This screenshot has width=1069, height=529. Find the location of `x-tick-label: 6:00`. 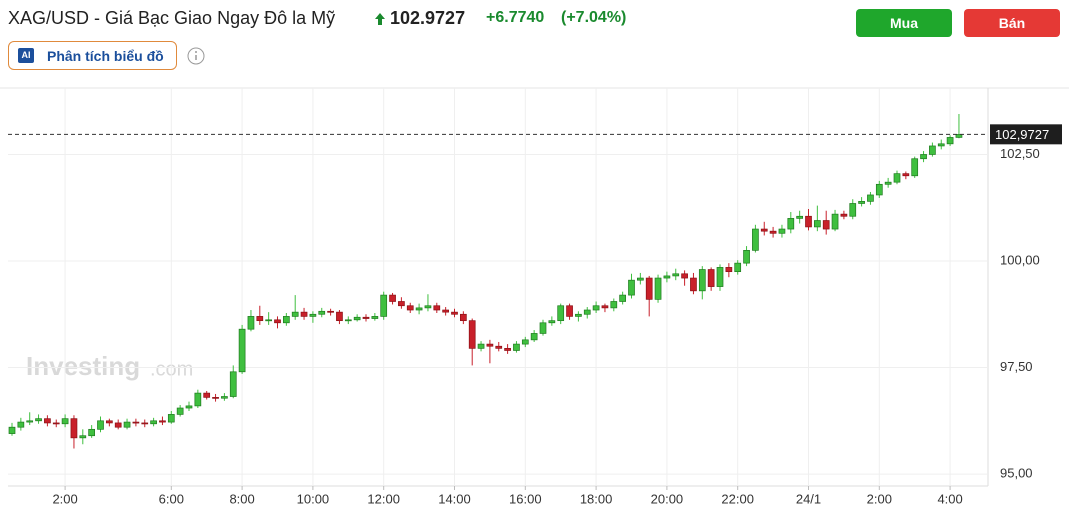

x-tick-label: 6:00 is located at coordinates (171, 498).